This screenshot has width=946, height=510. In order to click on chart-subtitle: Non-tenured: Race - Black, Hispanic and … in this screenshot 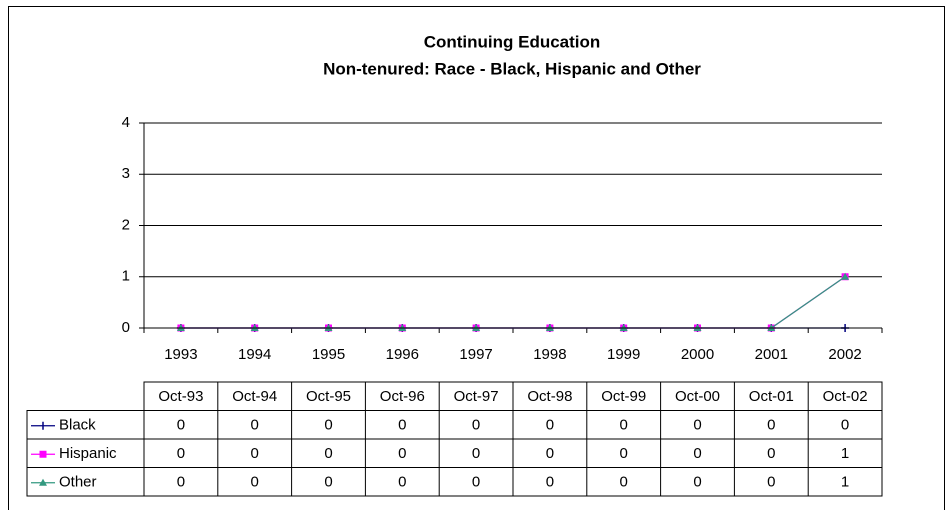, I will do `click(512, 68)`.